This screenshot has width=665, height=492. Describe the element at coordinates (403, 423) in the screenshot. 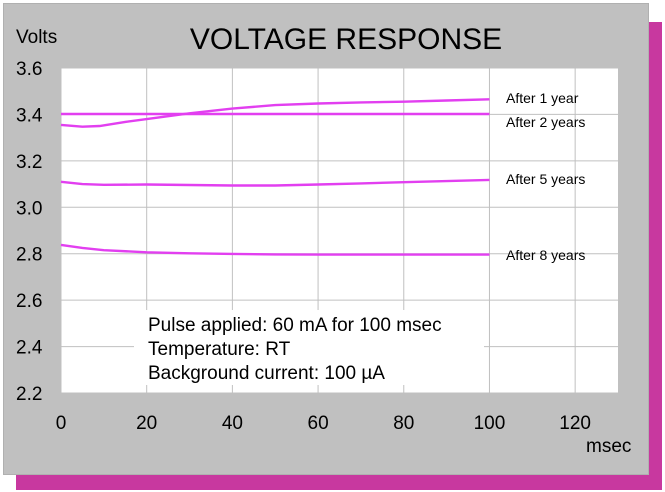

I see `x-tick-label: 80` at that location.